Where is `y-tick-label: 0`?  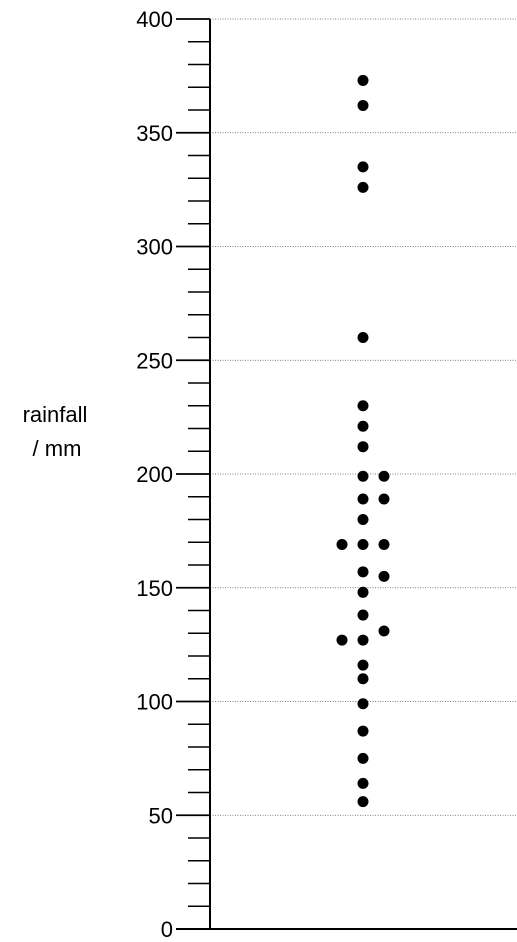
y-tick-label: 0 is located at coordinates (167, 929).